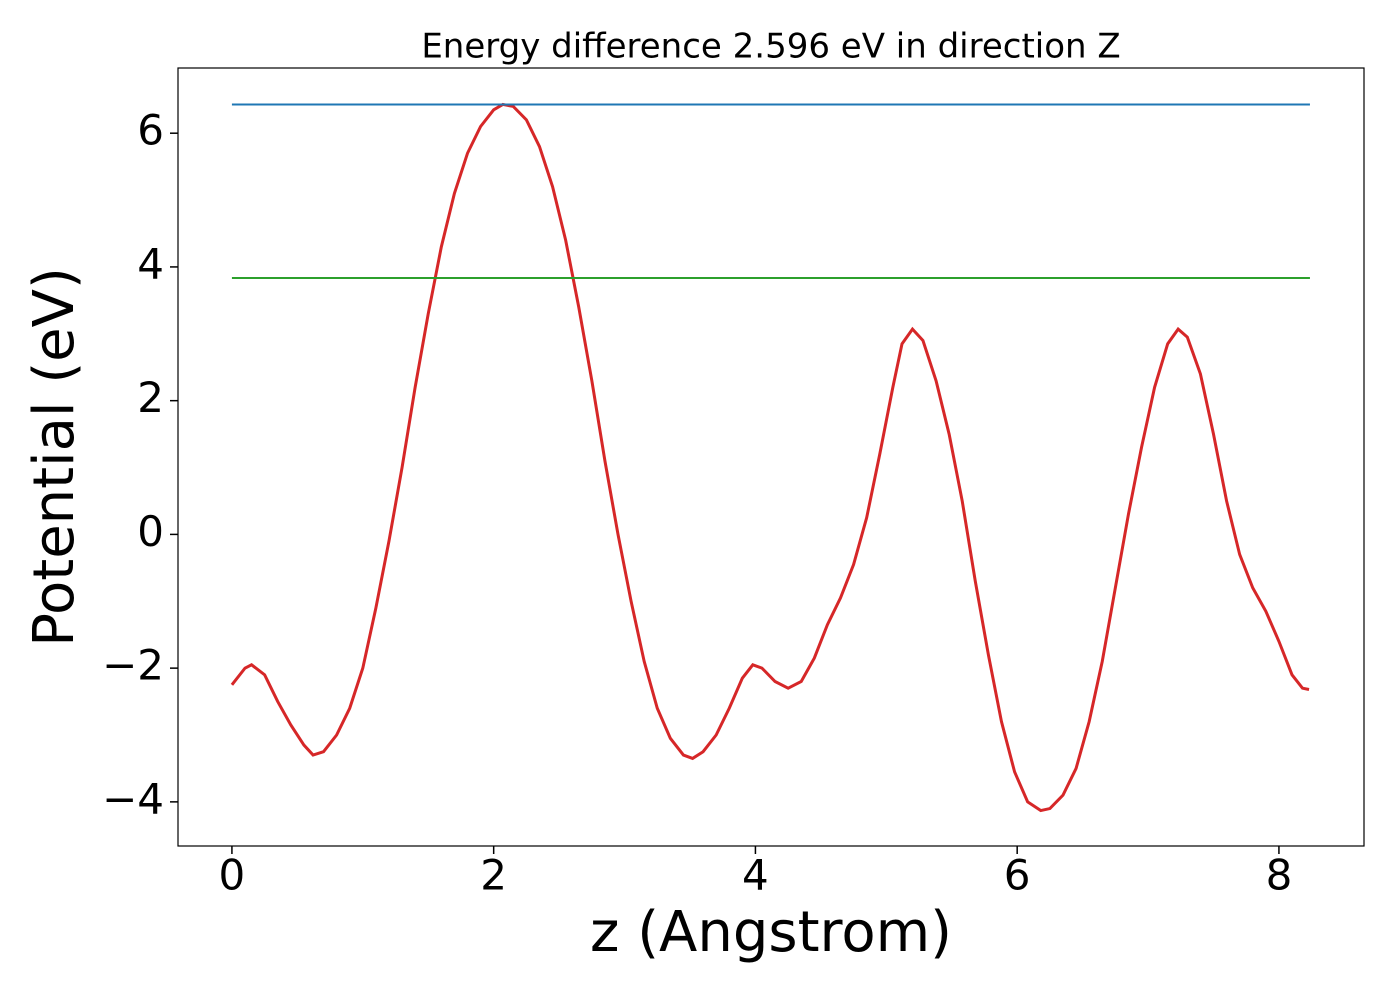 The height and width of the screenshot is (1000, 1400). I want to click on y-tick-label: 0, so click(150, 531).